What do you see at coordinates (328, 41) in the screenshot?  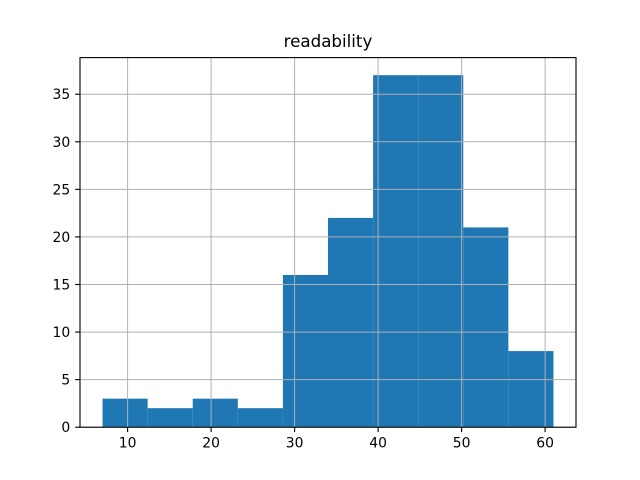 I see `chart-title: readability` at bounding box center [328, 41].